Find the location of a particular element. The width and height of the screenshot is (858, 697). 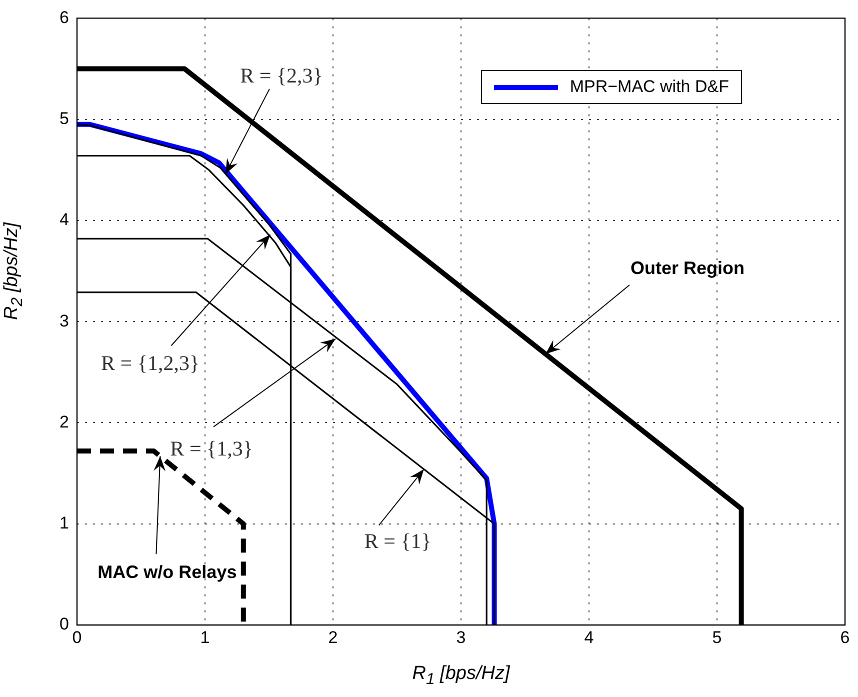

annotation: R = {1} is located at coordinates (398, 540).